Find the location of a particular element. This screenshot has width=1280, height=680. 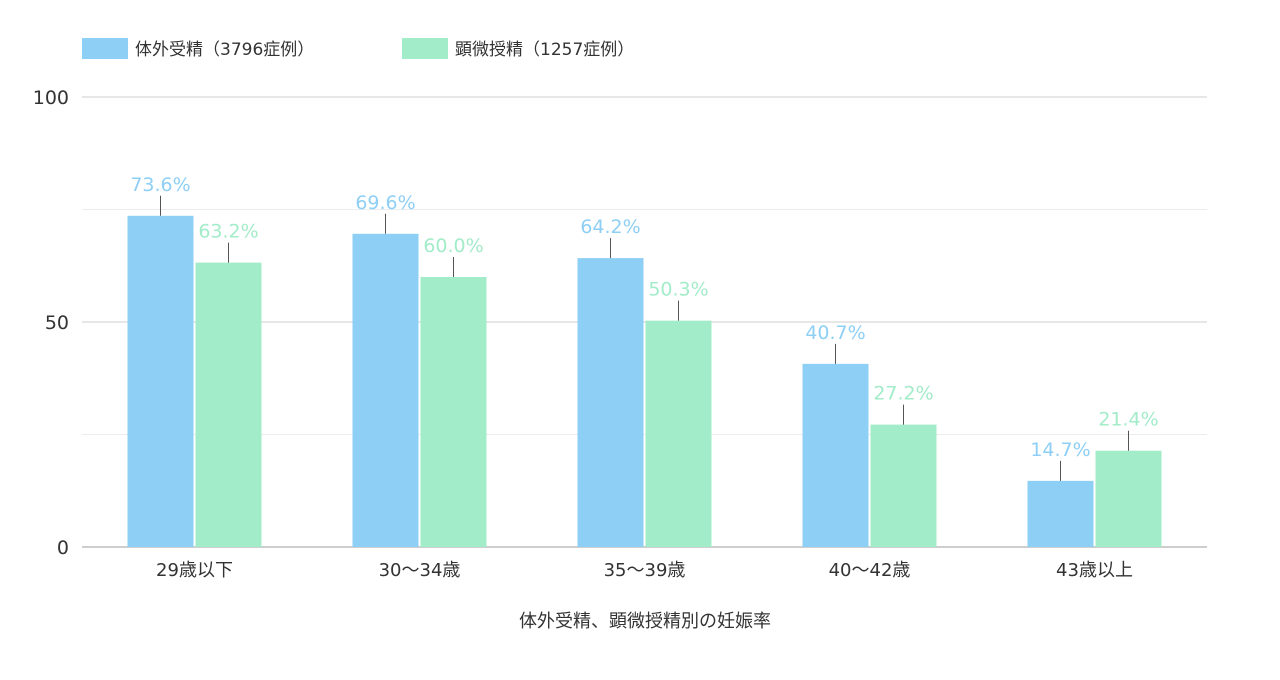

data-label: 64.2% is located at coordinates (610, 227).